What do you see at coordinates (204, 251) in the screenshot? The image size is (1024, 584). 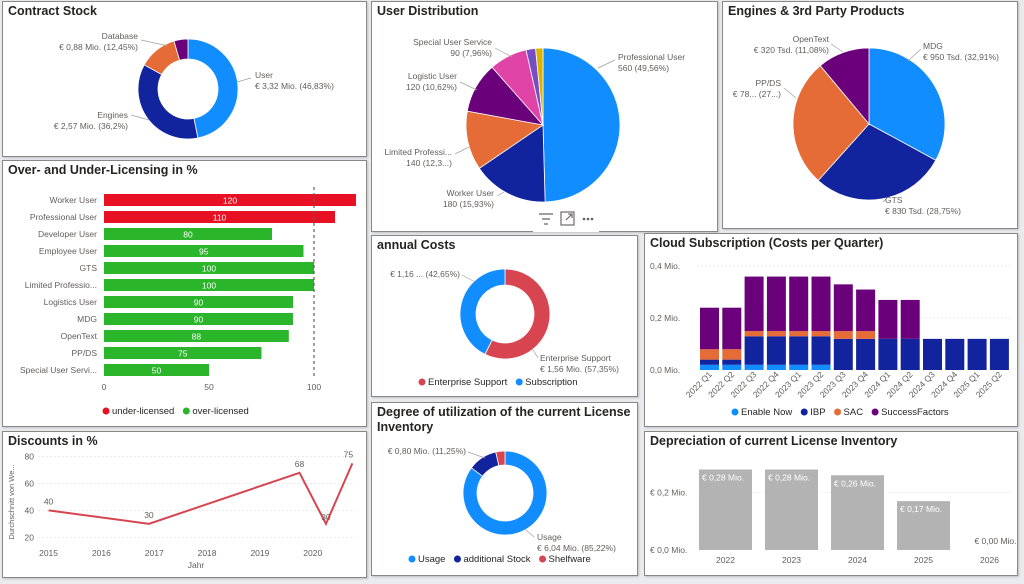 I see `bar-employee-user` at bounding box center [204, 251].